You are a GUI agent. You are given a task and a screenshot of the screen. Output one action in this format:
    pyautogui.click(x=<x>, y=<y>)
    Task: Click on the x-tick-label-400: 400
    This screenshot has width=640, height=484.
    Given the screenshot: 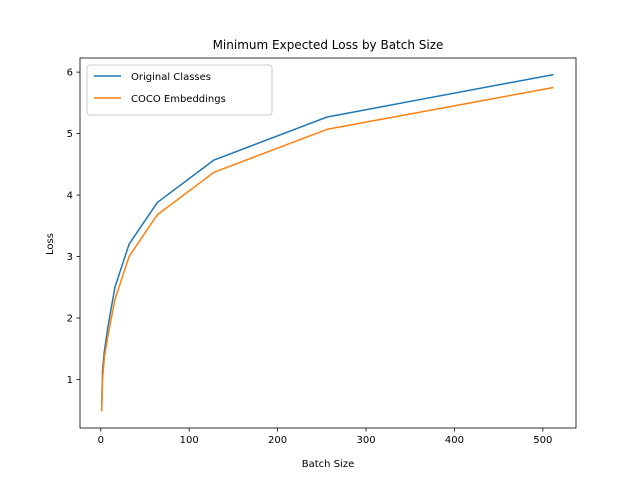 What is the action you would take?
    pyautogui.click(x=454, y=440)
    